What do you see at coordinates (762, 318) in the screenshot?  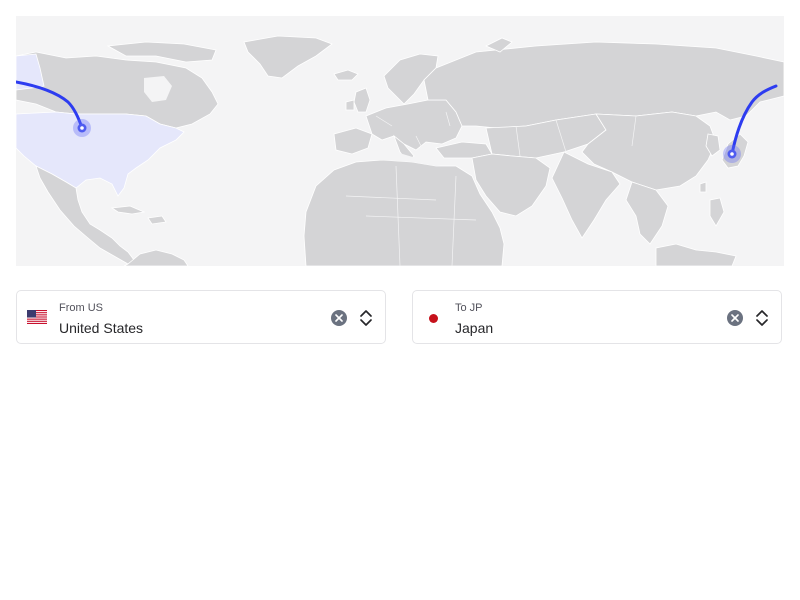 I see `to-chevron-up-down-icon` at bounding box center [762, 318].